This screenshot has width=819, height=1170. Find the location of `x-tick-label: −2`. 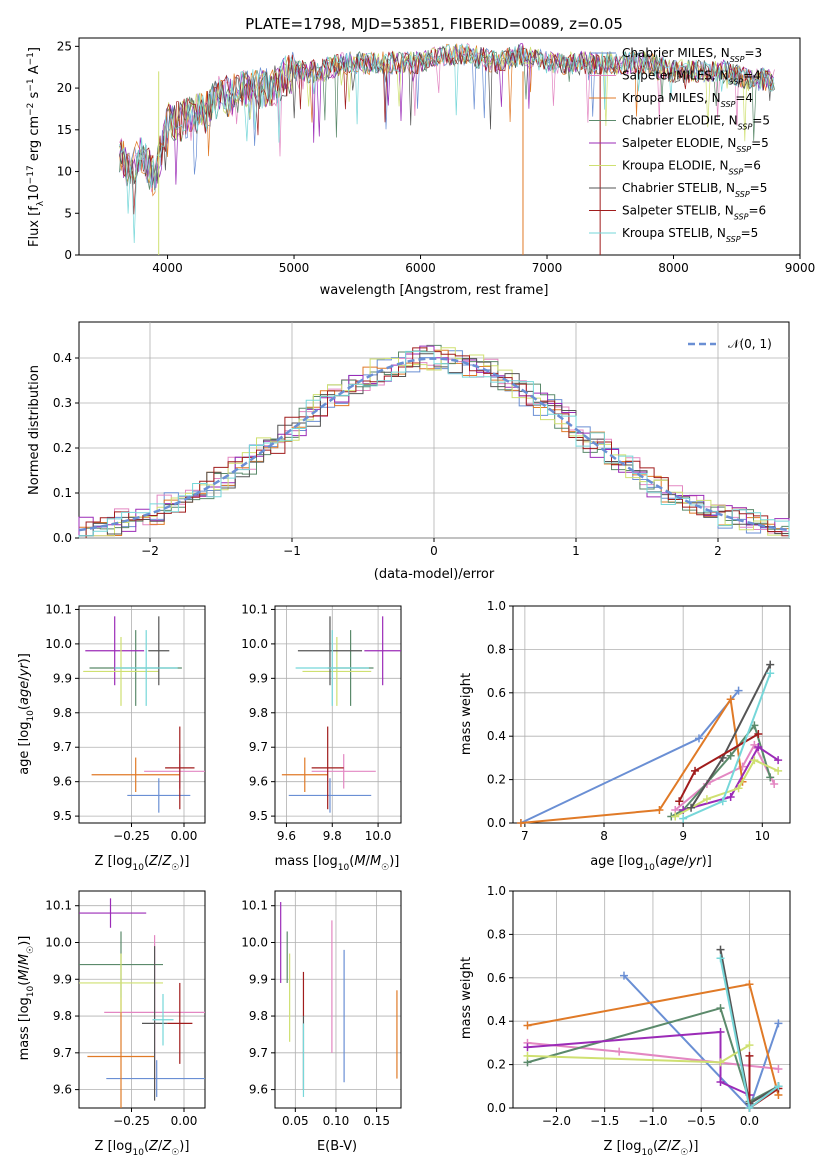

x-tick-label: −2 is located at coordinates (150, 551).